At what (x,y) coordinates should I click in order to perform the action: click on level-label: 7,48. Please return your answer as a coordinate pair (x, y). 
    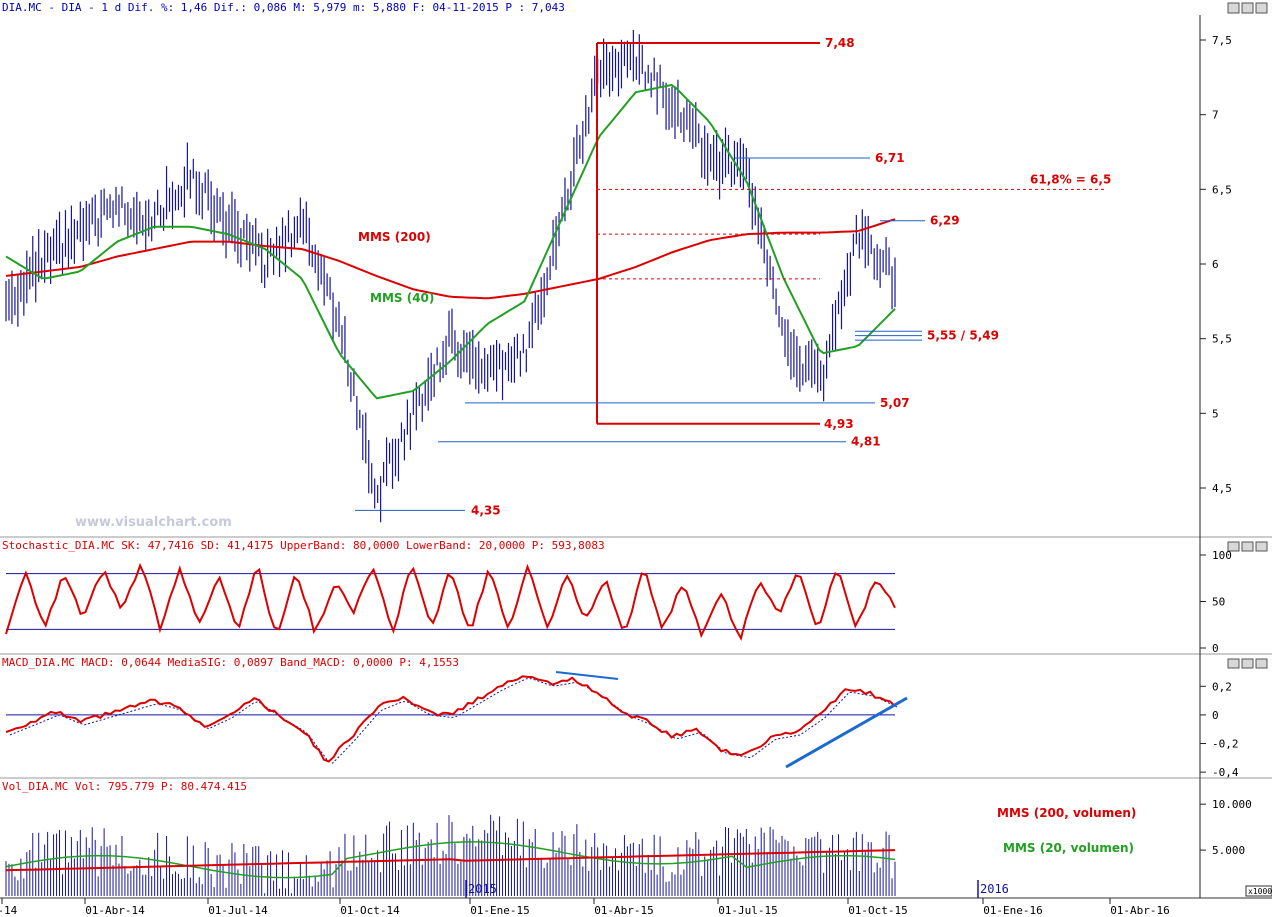
    Looking at the image, I should click on (840, 43).